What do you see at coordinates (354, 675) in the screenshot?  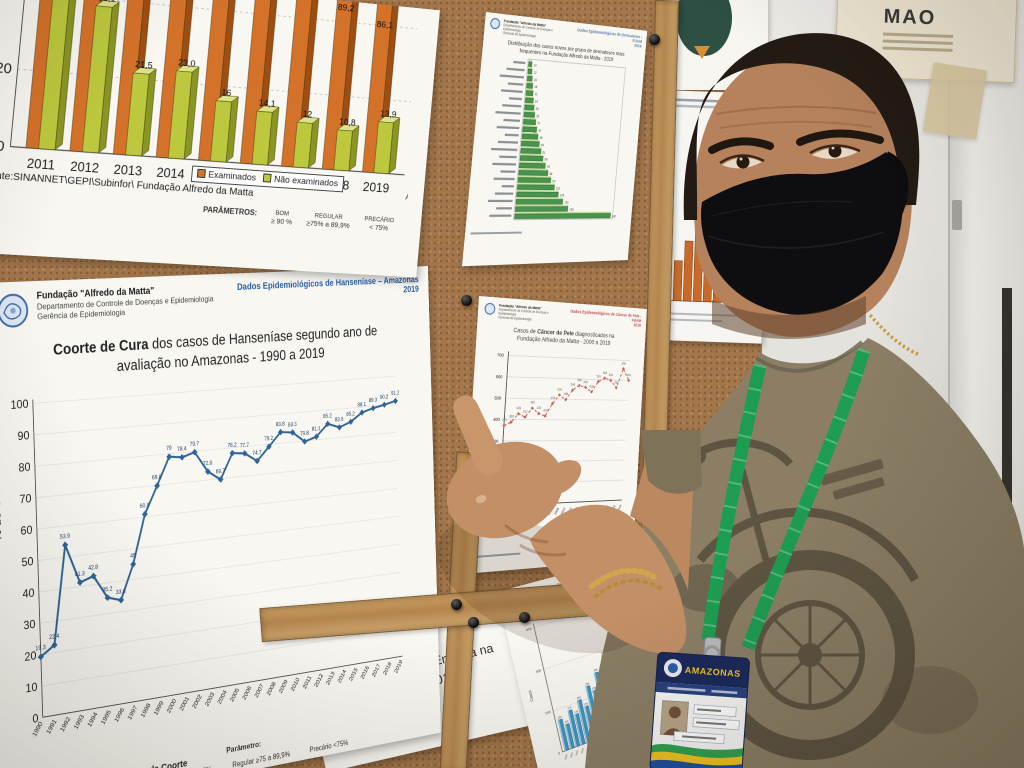 I see `svg-text: 2015` at bounding box center [354, 675].